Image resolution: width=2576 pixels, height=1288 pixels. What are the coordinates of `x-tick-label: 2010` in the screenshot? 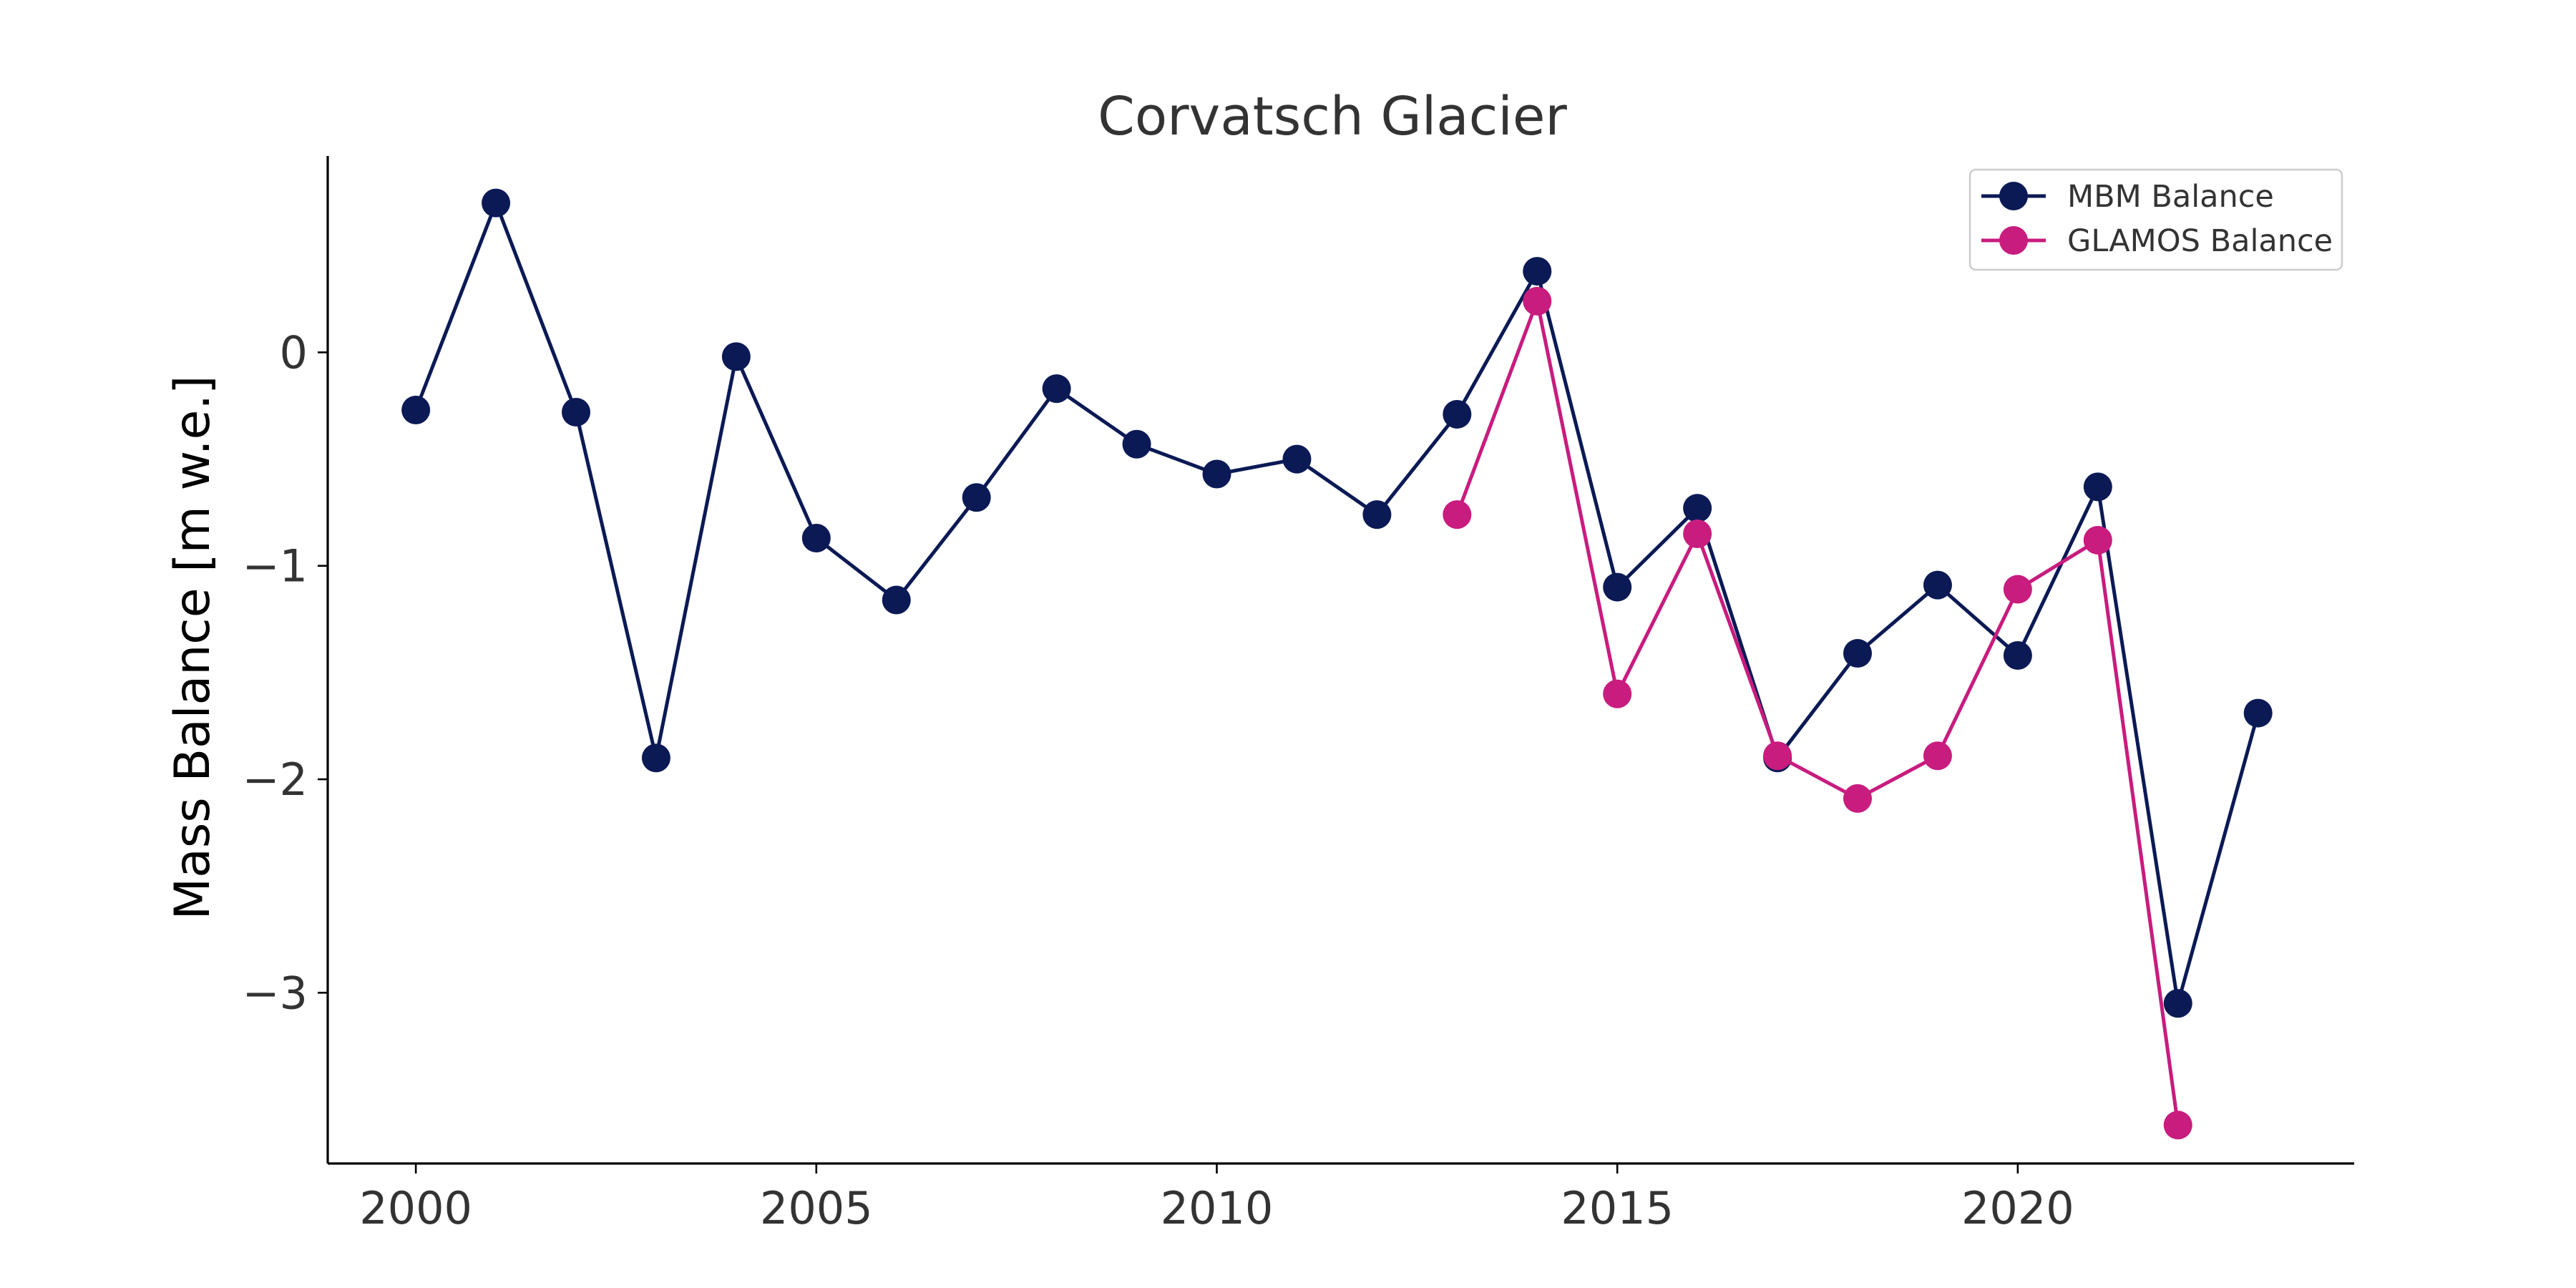 It's located at (1217, 1208).